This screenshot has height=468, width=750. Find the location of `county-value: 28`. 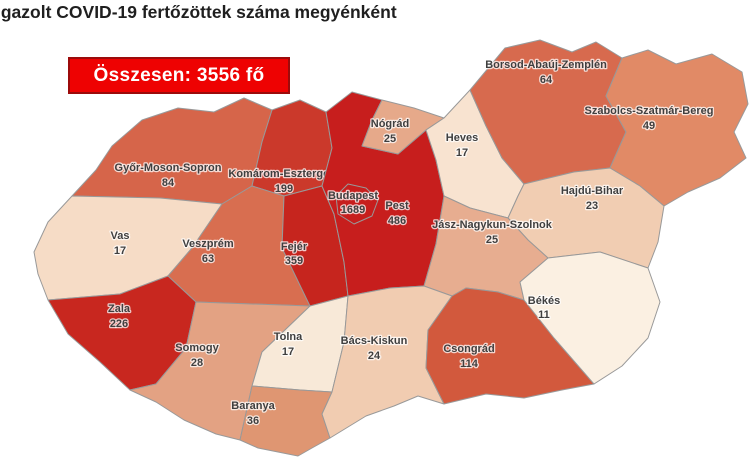

county-value: 28 is located at coordinates (197, 363).